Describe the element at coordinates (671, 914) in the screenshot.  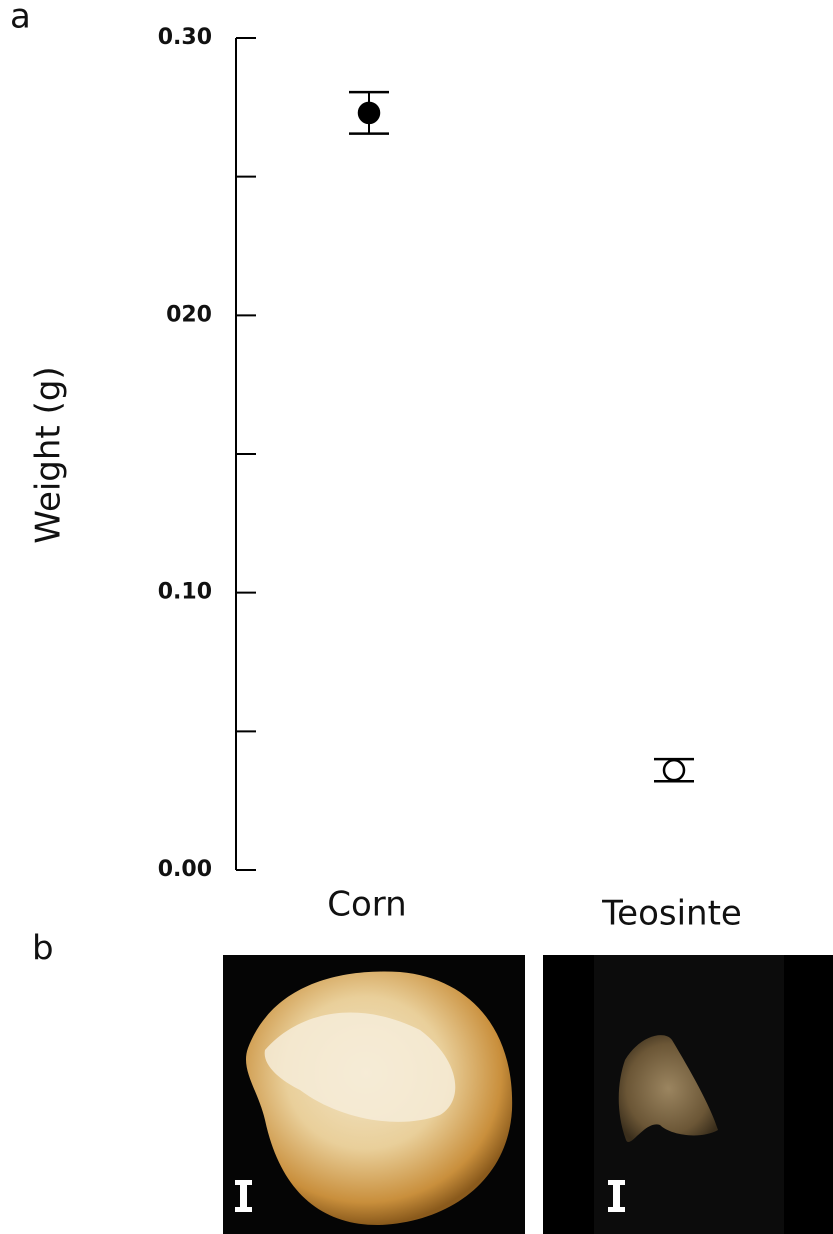
I see `x-category-label: Teosinte` at that location.